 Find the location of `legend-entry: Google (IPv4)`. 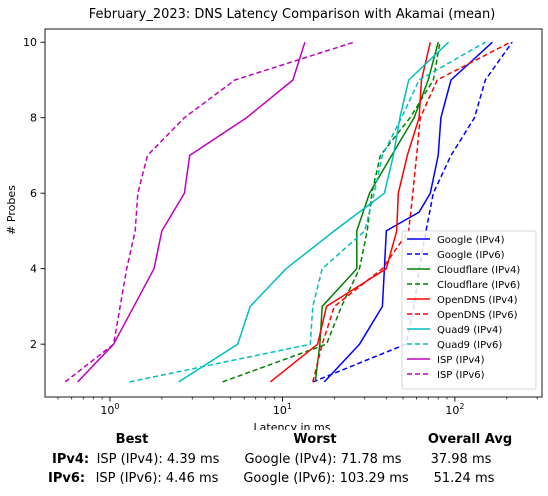

legend-entry: Google (IPv4) is located at coordinates (471, 240).